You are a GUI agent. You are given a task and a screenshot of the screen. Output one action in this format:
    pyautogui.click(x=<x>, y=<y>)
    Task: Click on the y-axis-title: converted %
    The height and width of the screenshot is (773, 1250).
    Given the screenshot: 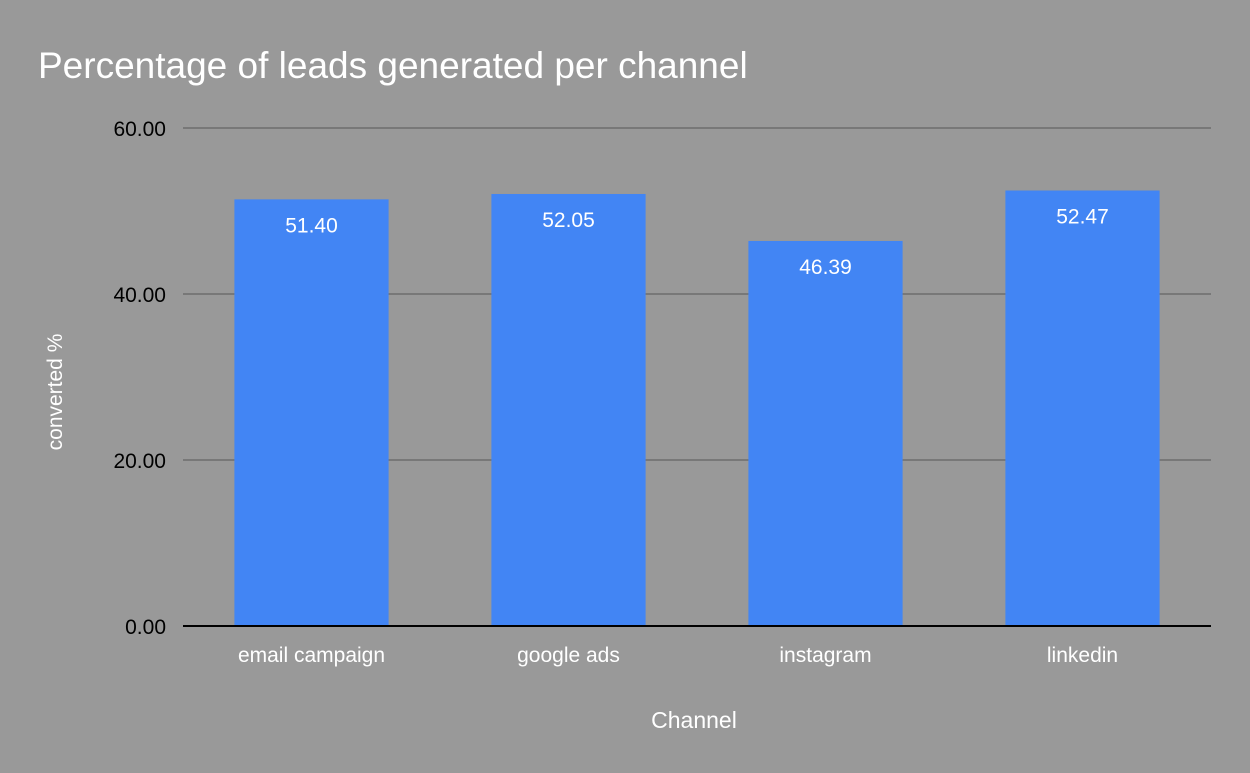 What is the action you would take?
    pyautogui.click(x=55, y=392)
    